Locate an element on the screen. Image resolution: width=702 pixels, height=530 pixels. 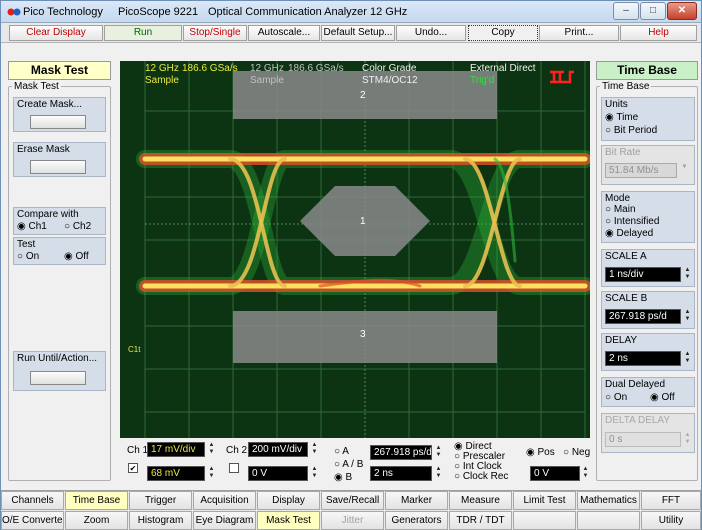
timebase-b-radio: ◉ B is located at coordinates (343, 477).